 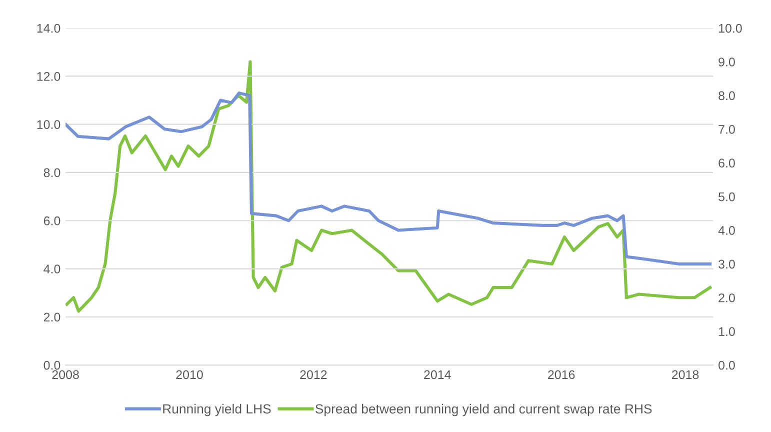 I want to click on y2-tick-label: 6.0, so click(x=726, y=163).